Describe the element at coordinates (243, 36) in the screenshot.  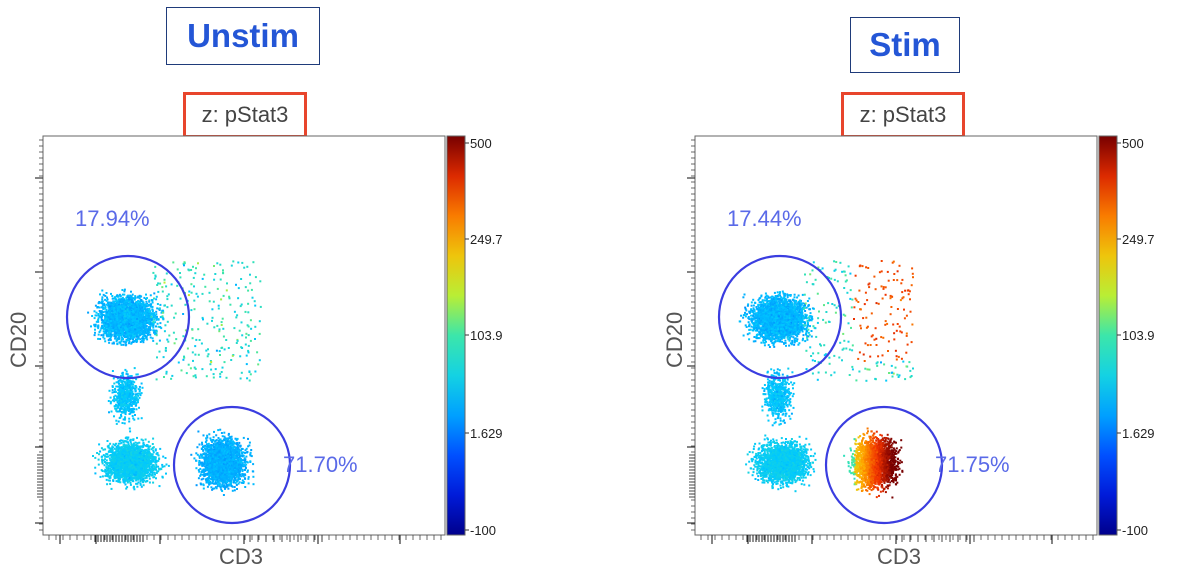
I see `condition-label: Unstim` at that location.